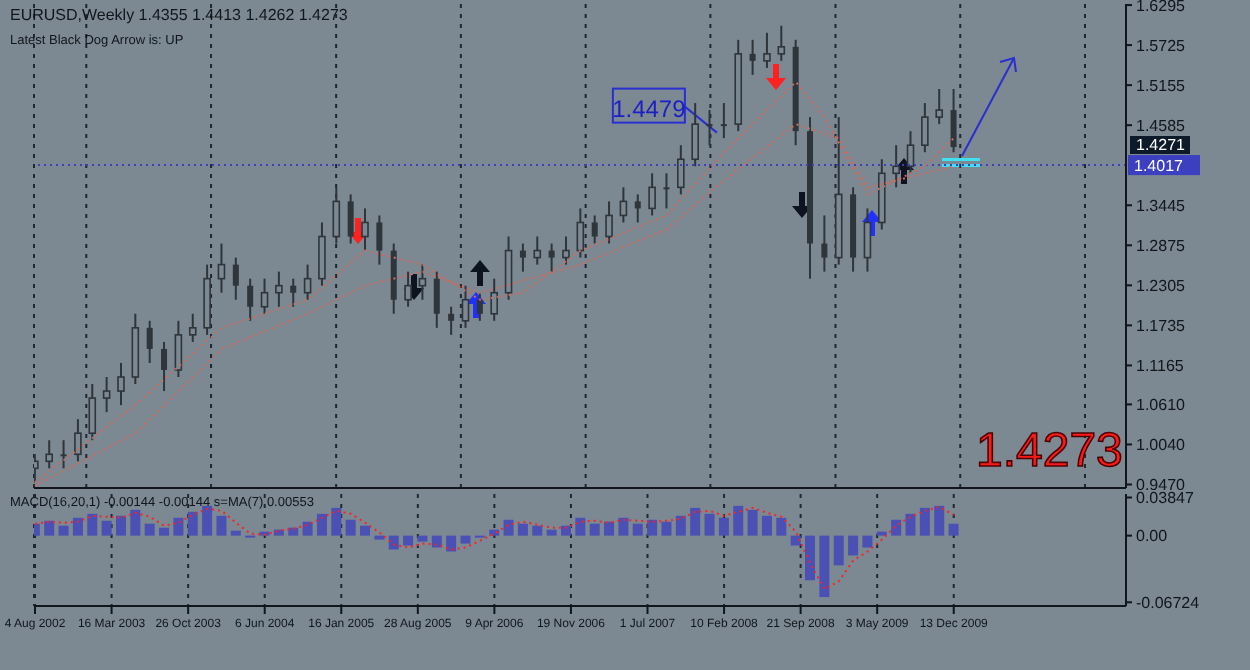 Image resolution: width=1250 pixels, height=670 pixels. What do you see at coordinates (1160, 366) in the screenshot?
I see `y-tick-label: 1.1165` at bounding box center [1160, 366].